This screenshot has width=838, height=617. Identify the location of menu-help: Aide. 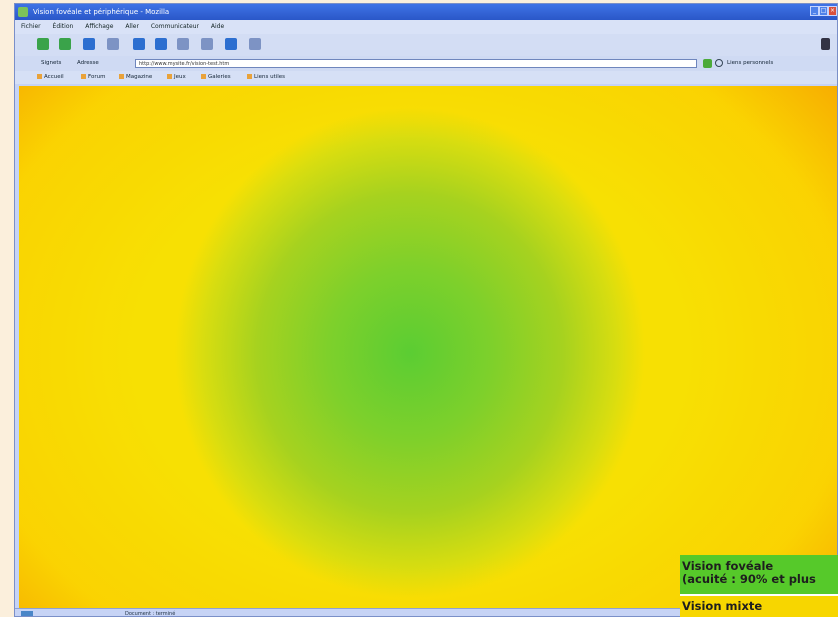
(217, 26).